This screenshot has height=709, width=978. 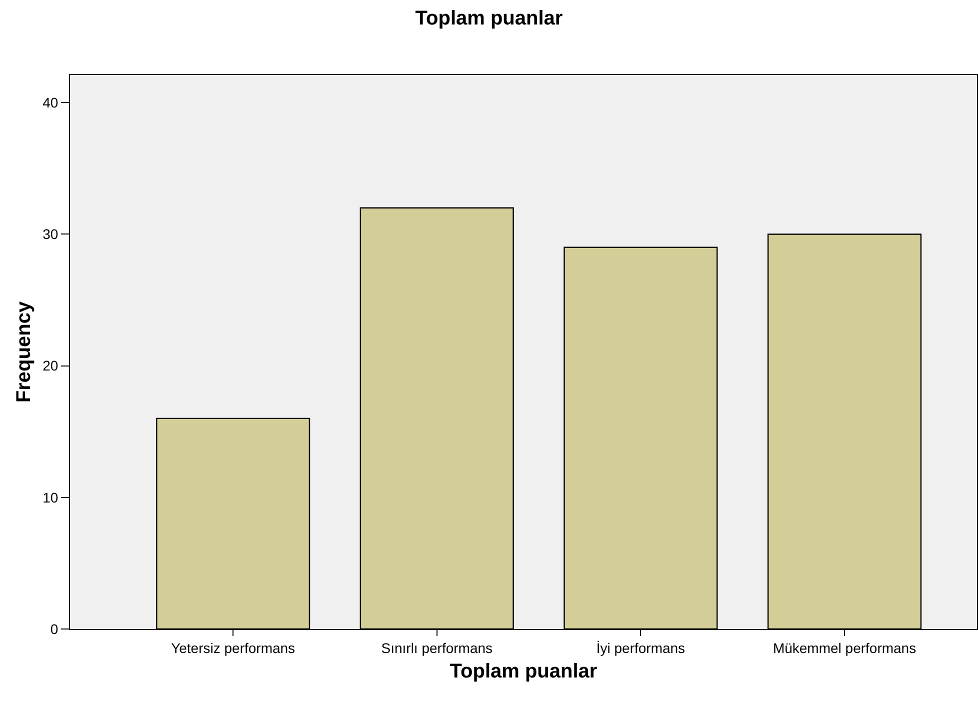 I want to click on x-tick-label: Sınırlı performans, so click(x=437, y=648).